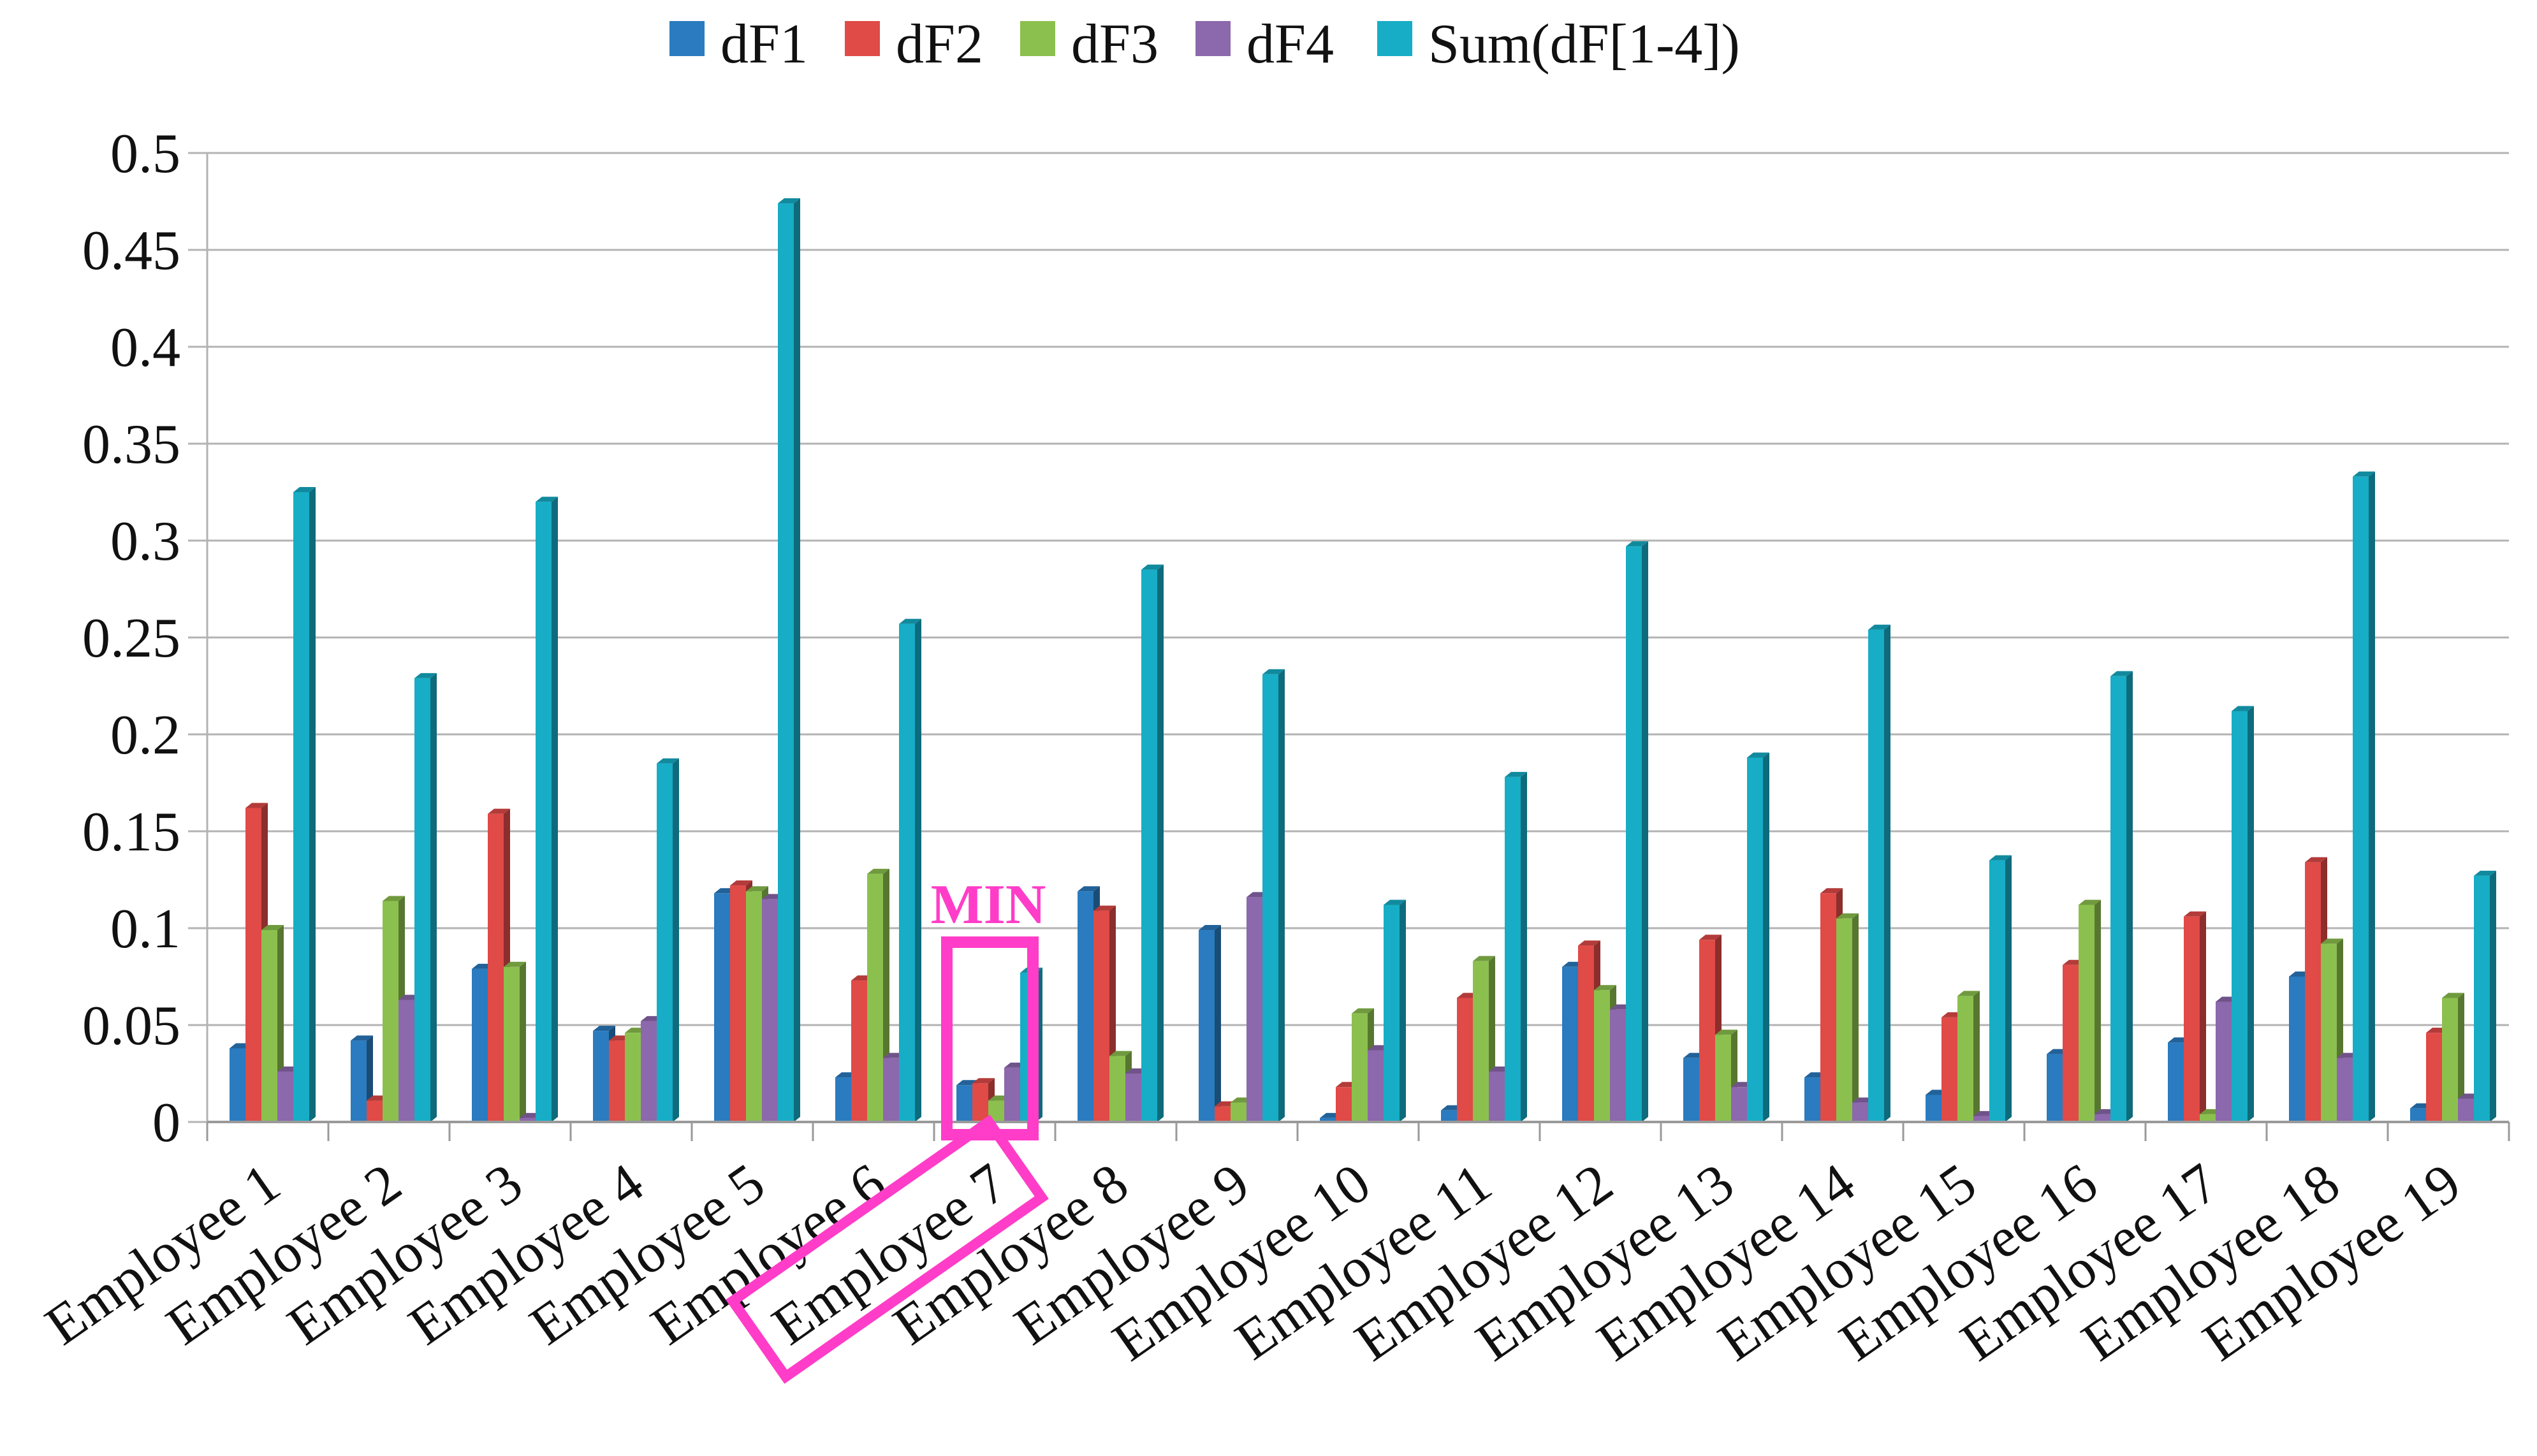  I want to click on legend-label: dF3, so click(1115, 44).